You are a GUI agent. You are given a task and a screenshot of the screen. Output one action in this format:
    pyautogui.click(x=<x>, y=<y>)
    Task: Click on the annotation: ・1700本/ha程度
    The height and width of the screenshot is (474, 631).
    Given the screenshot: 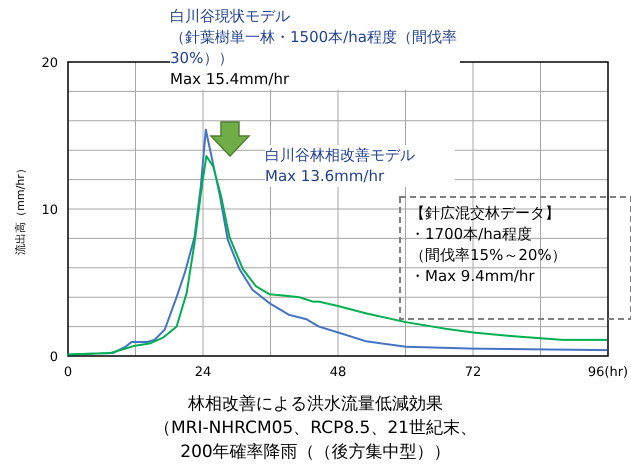 What is the action you would take?
    pyautogui.click(x=471, y=234)
    